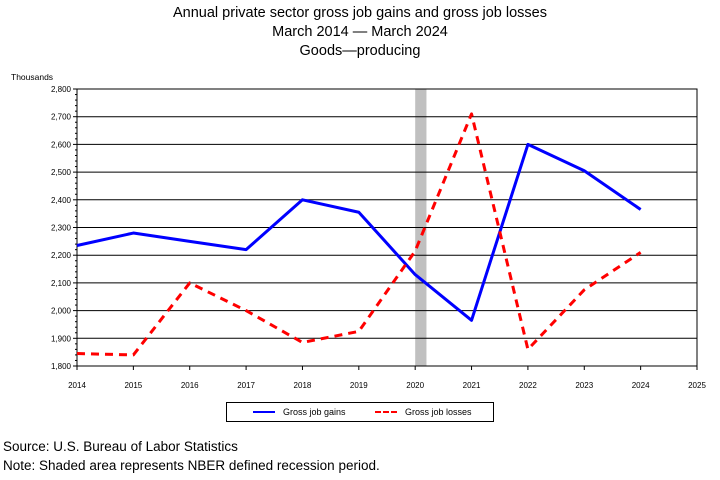 This screenshot has width=720, height=480. Describe the element at coordinates (314, 412) in the screenshot. I see `legend-label-gains: Gross job gains` at that location.